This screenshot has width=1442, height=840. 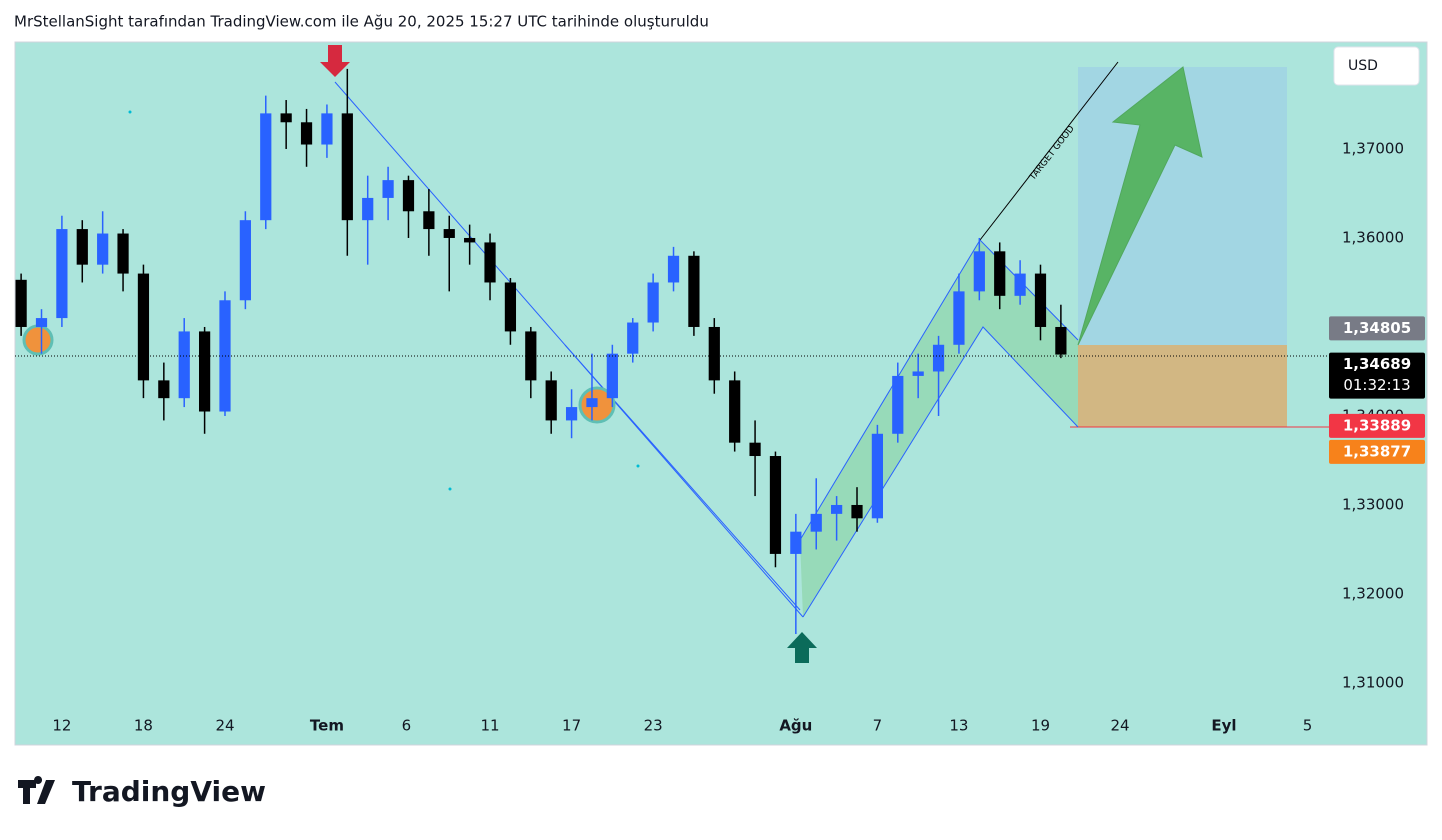 I want to click on x-tick-label: 18, so click(x=143, y=726).